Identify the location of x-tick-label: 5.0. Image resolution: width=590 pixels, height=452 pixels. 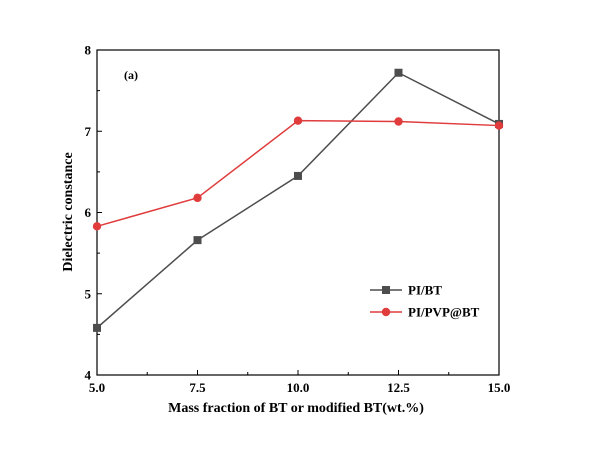
(97, 387).